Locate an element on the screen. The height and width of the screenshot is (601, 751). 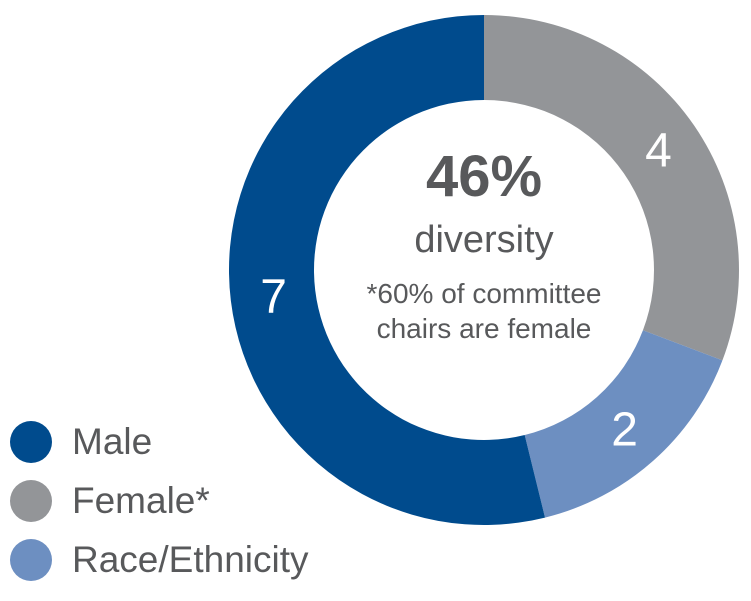
legend-item-race-ethnicity: Race/Ethnicity is located at coordinates (159, 559).